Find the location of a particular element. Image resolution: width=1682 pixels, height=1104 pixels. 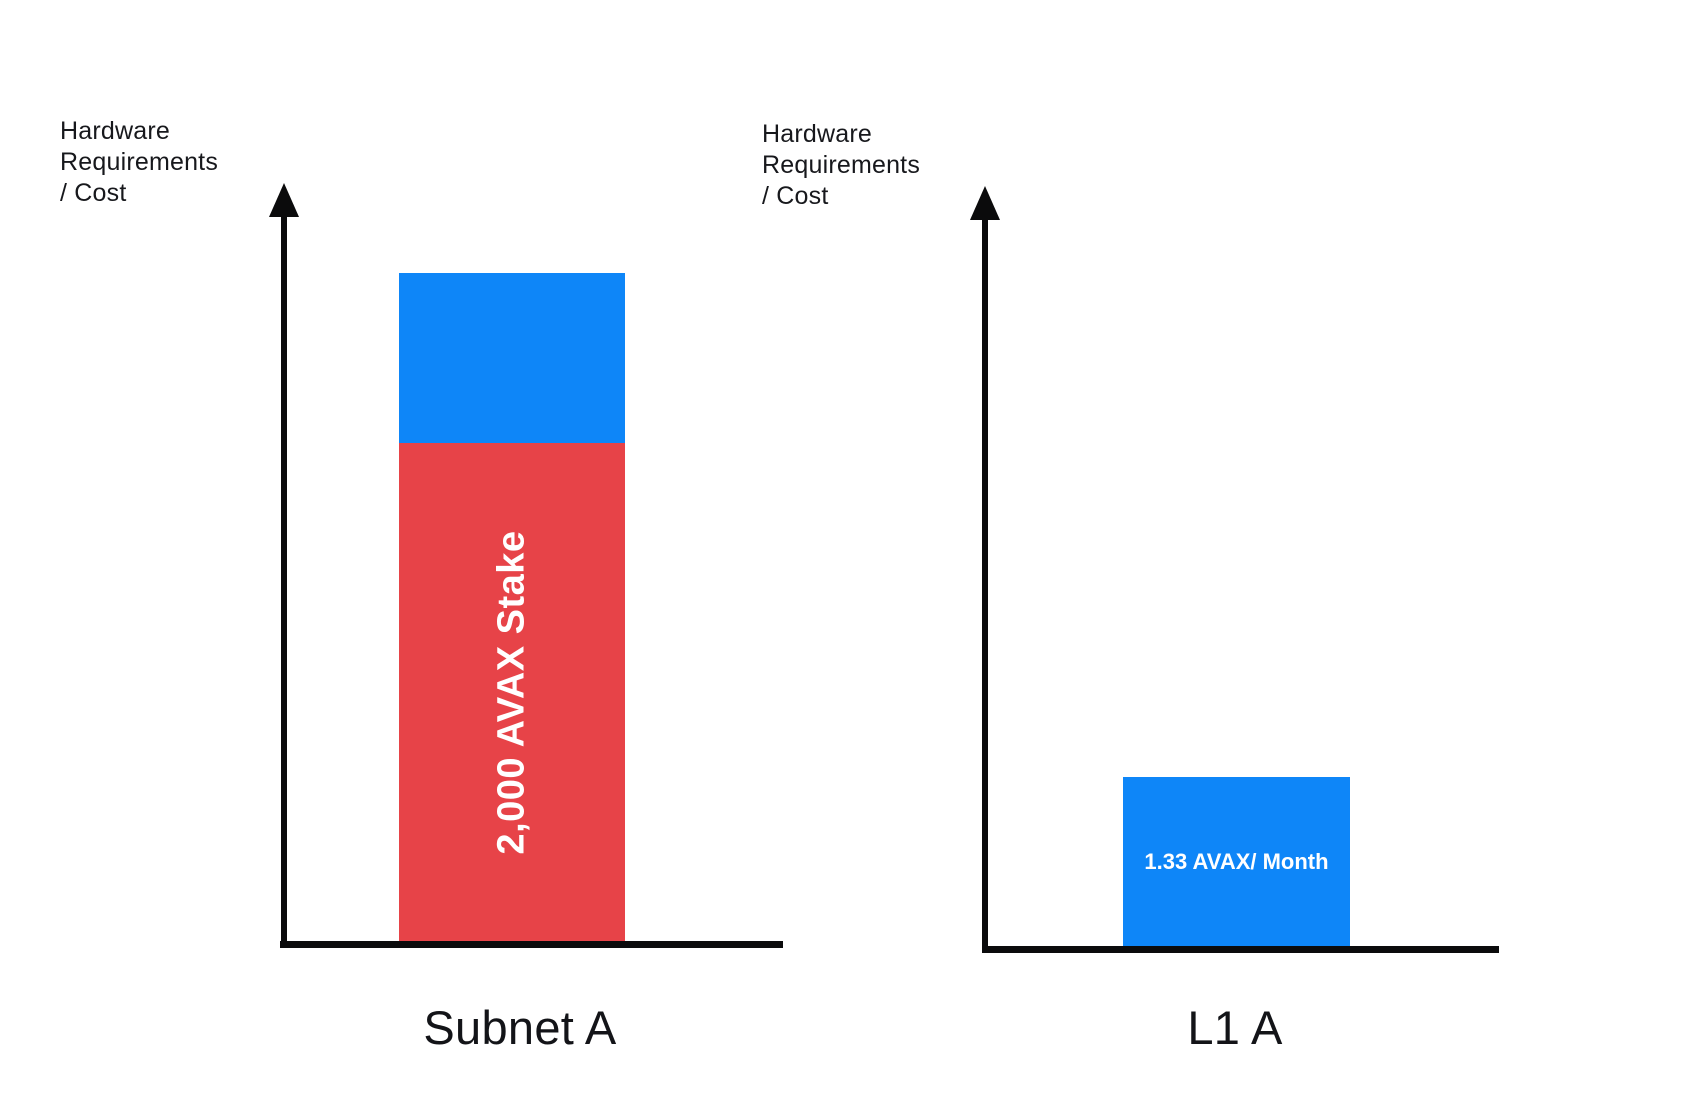

right-chart-title: L1 A is located at coordinates (1235, 1027).